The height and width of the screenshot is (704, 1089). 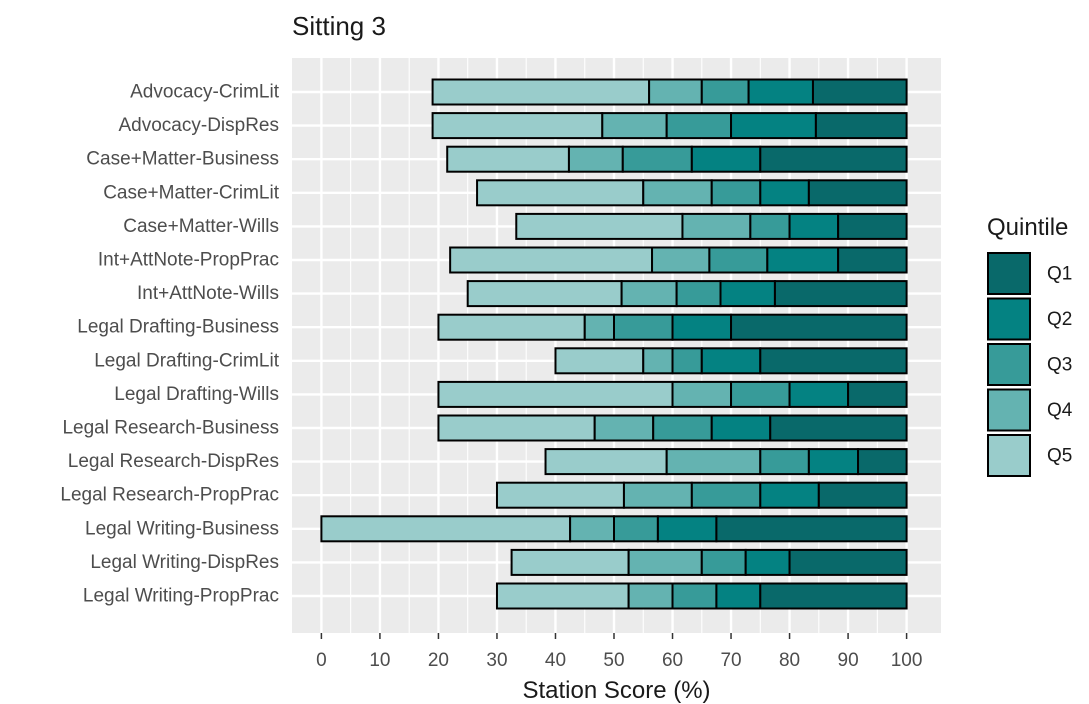 What do you see at coordinates (1009, 273) in the screenshot?
I see `legend-key-q1` at bounding box center [1009, 273].